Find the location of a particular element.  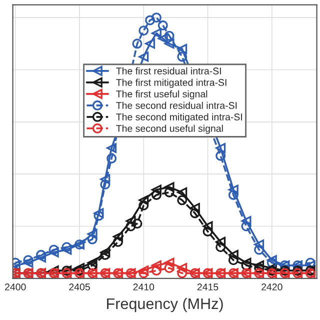

x-axis-title: Frequency (MHz) is located at coordinates (165, 305).